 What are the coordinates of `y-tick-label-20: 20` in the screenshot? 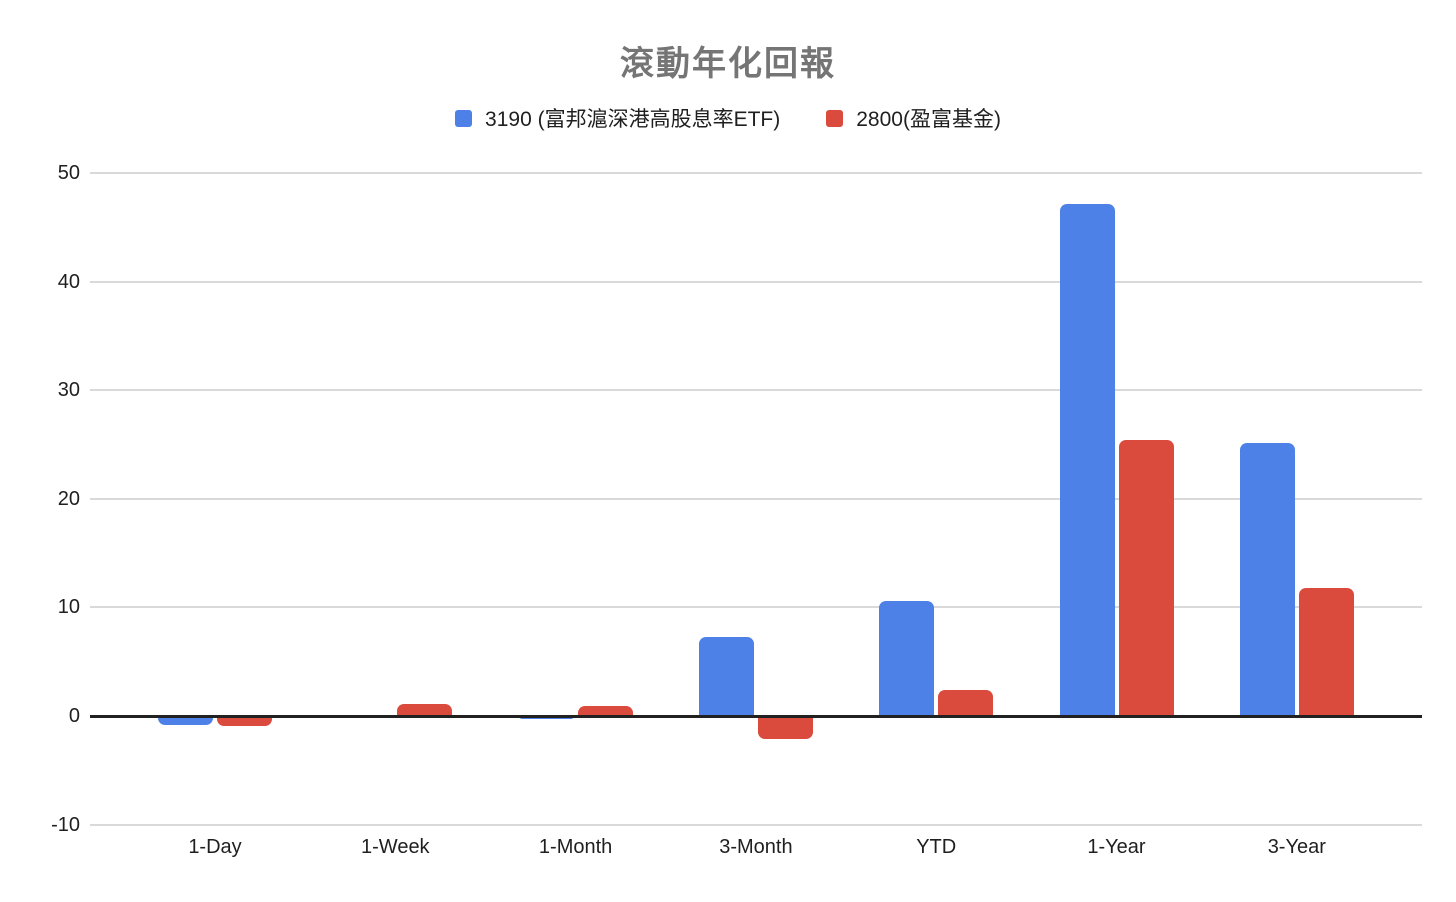 It's located at (68, 498).